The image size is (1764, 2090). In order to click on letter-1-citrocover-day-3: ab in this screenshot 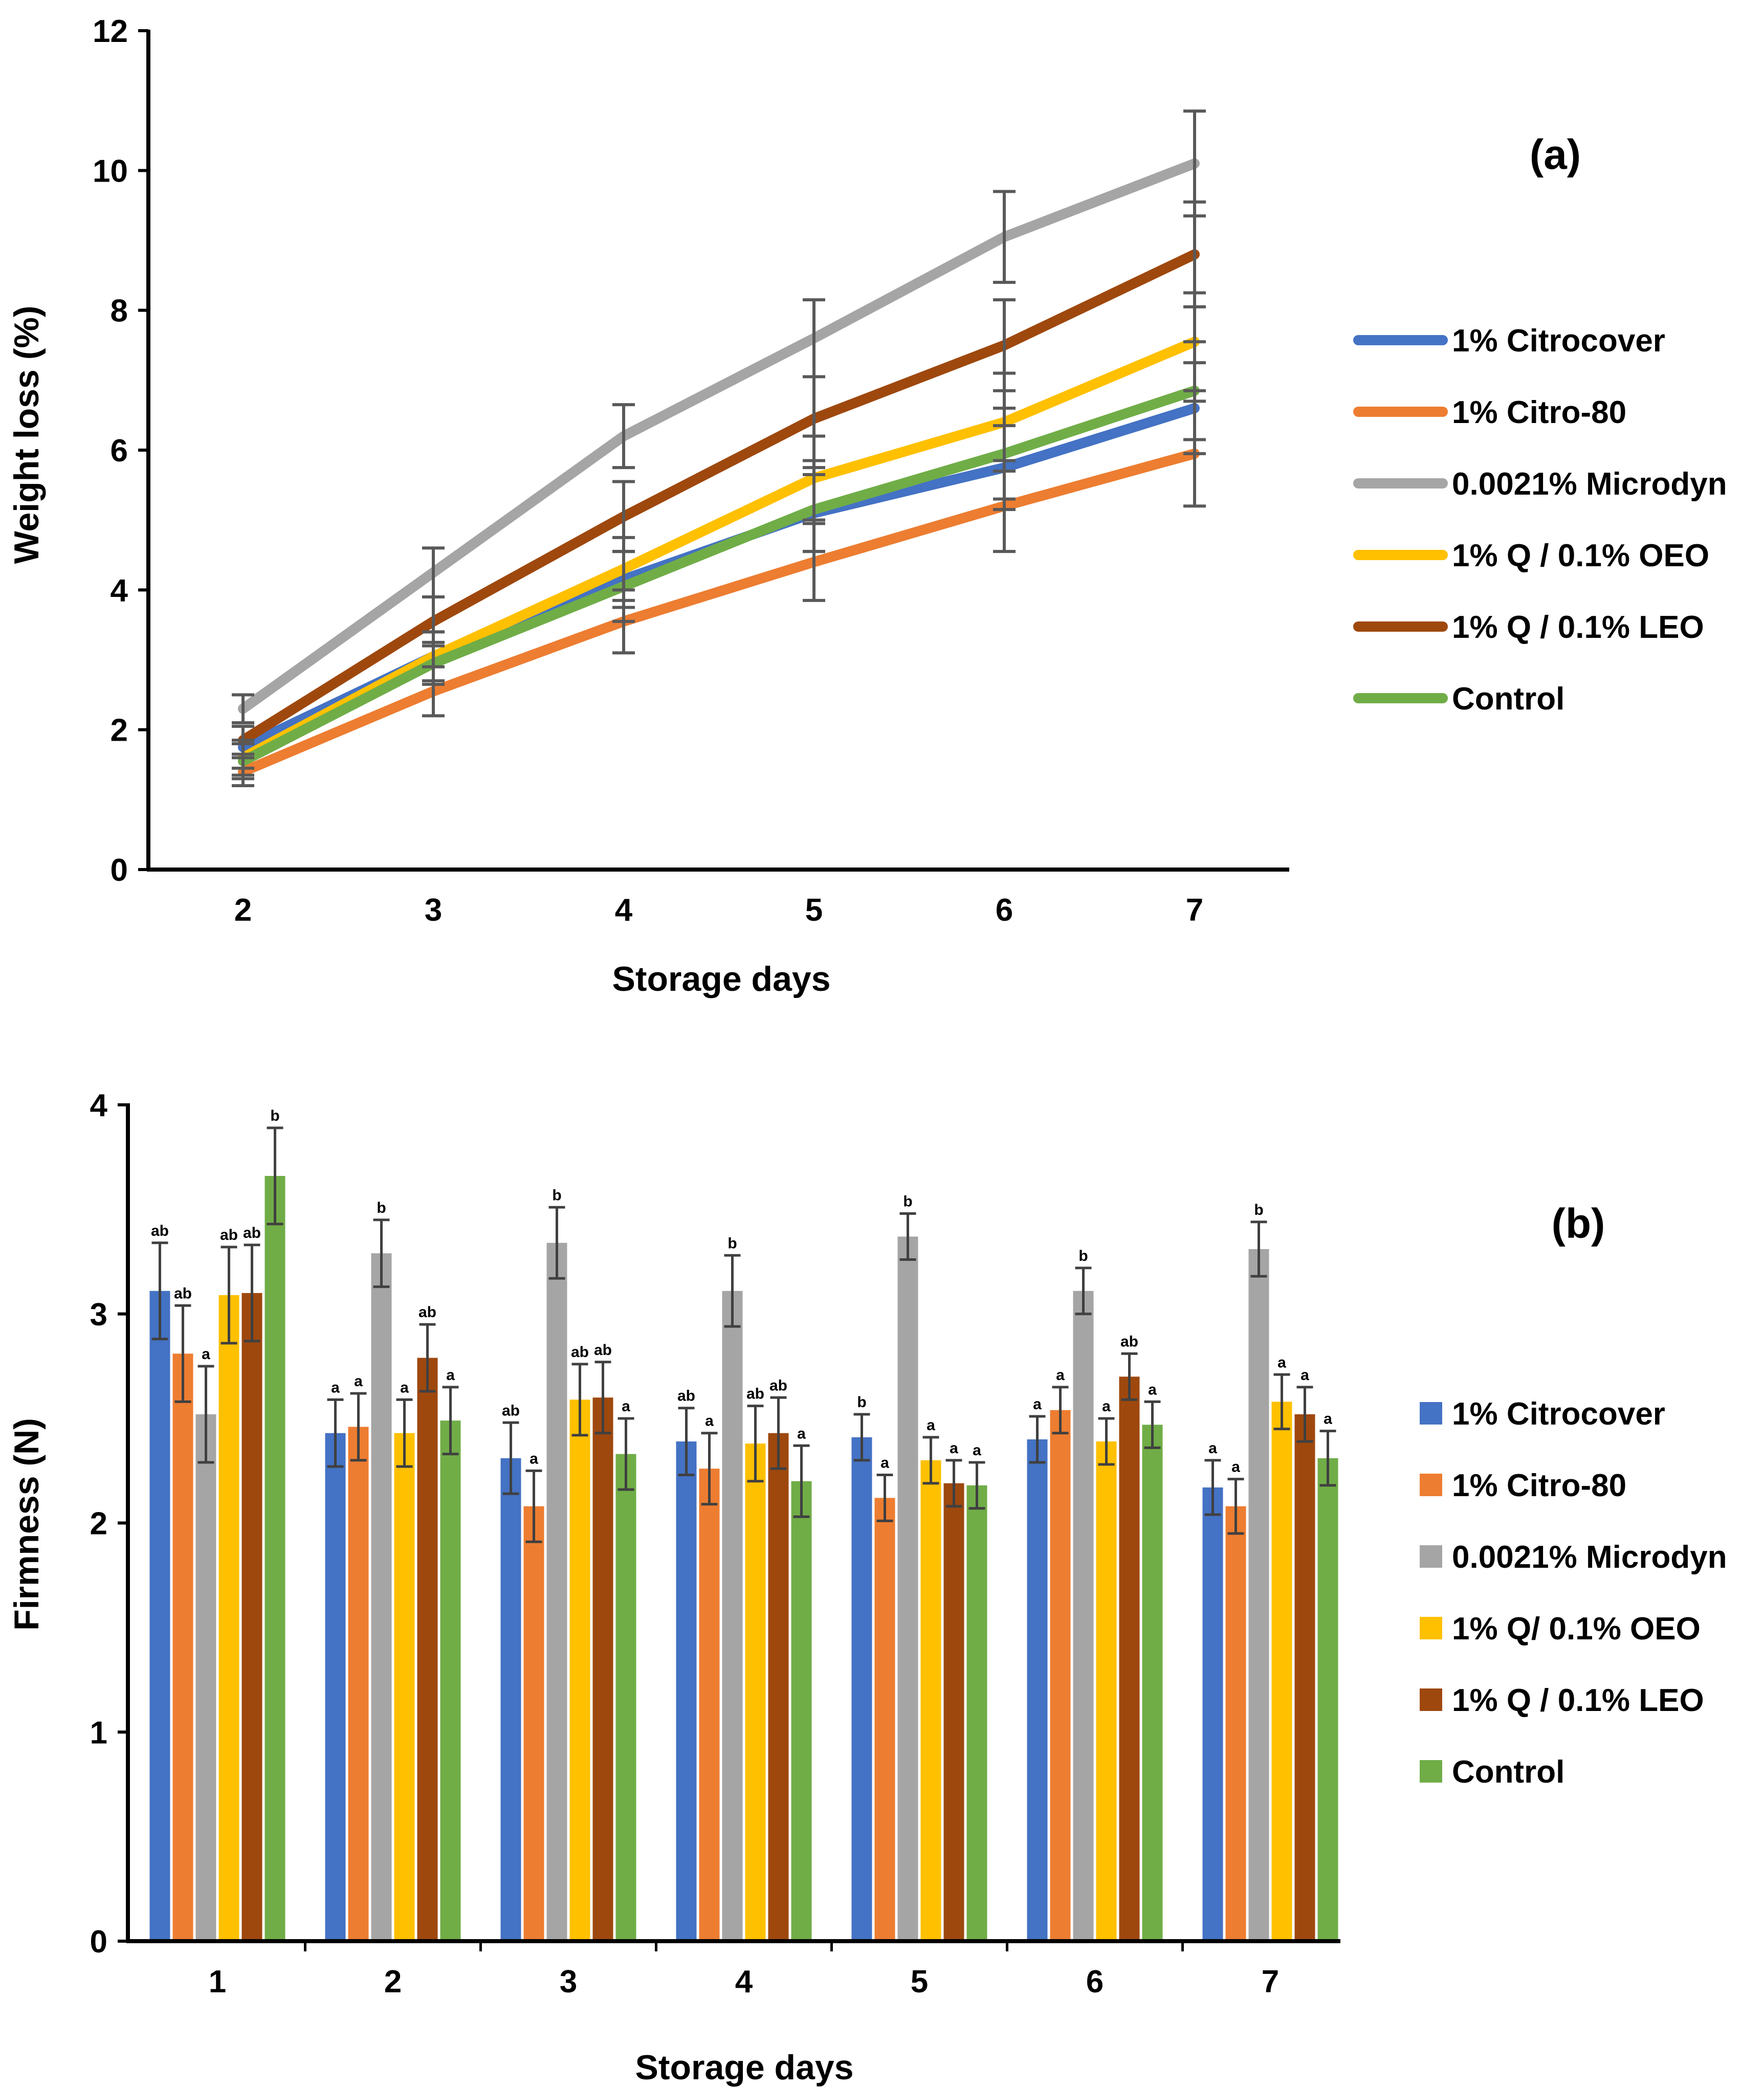, I will do `click(511, 1410)`.